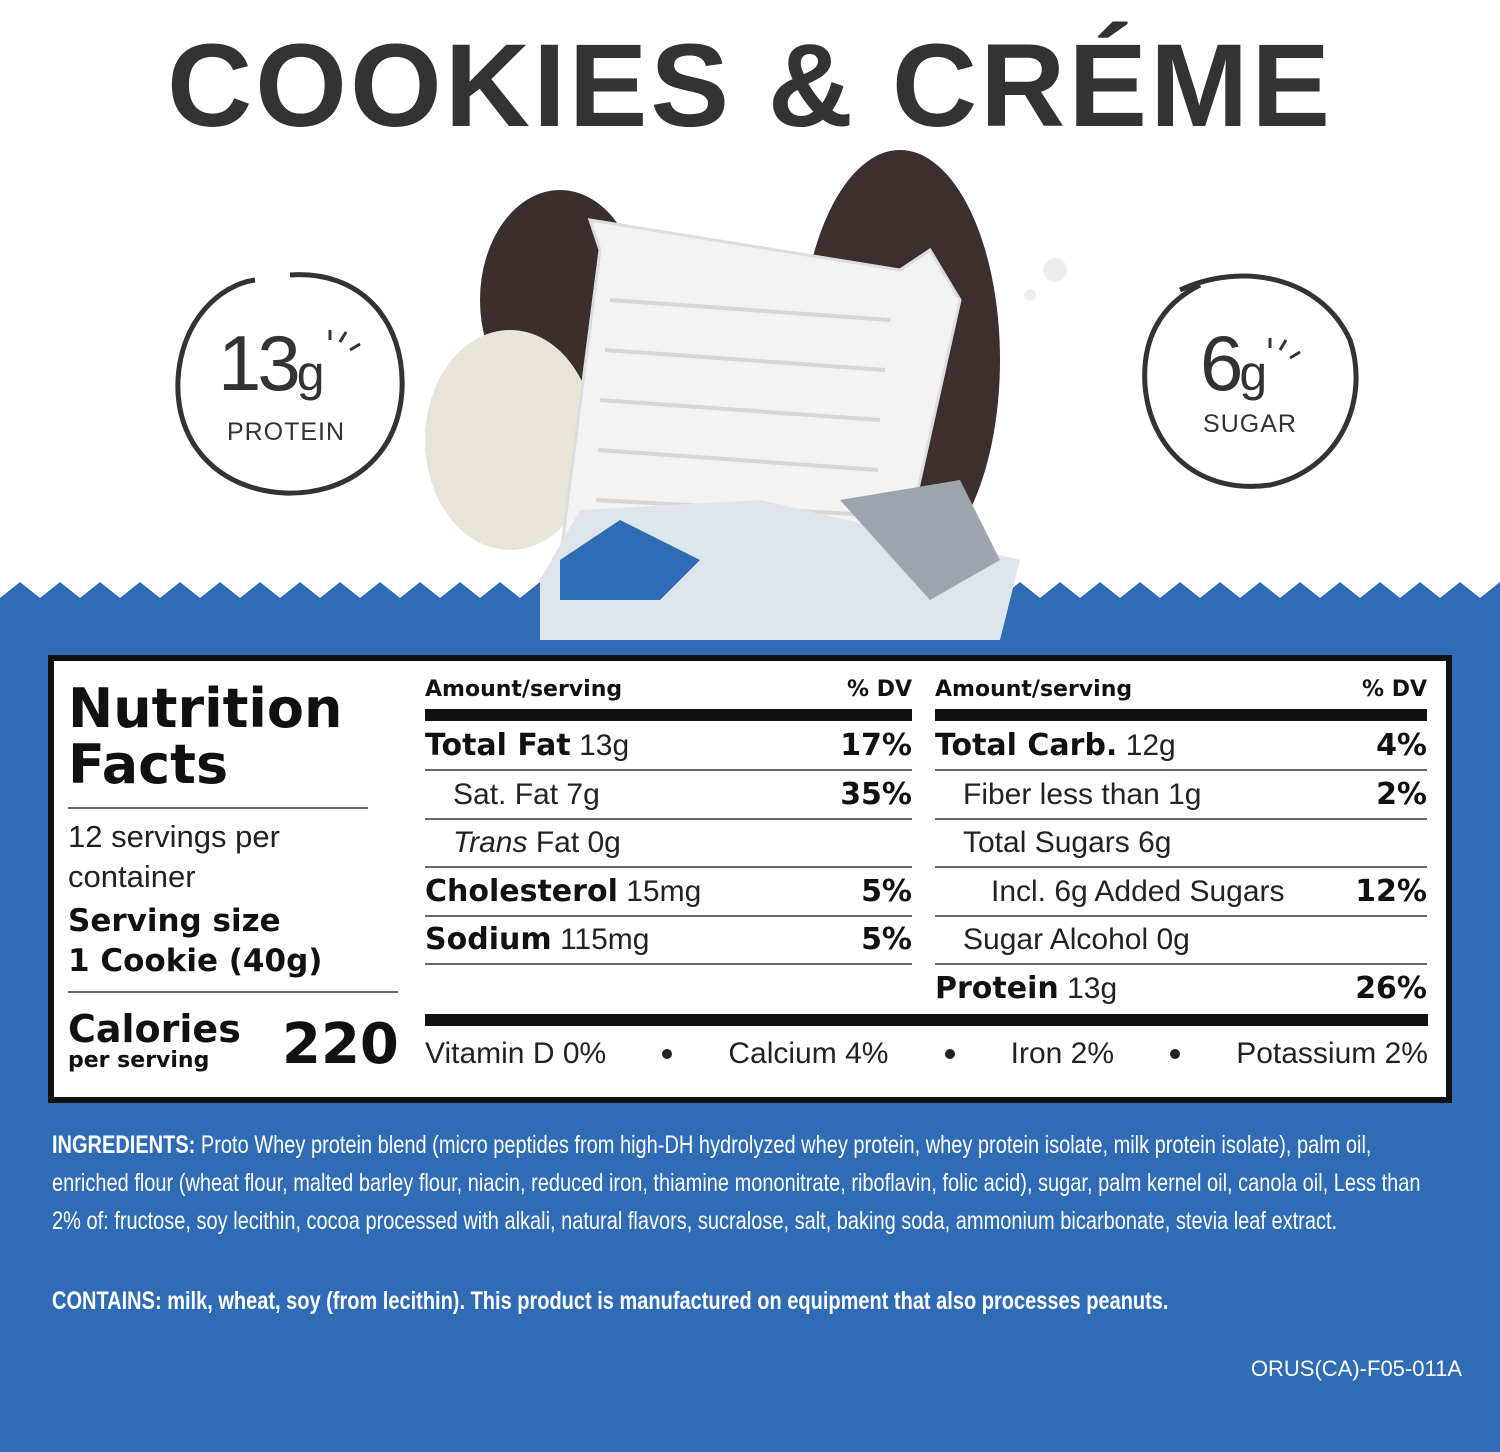 The width and height of the screenshot is (1500, 1452). Describe the element at coordinates (814, 345) in the screenshot. I see `sparkles` at that location.